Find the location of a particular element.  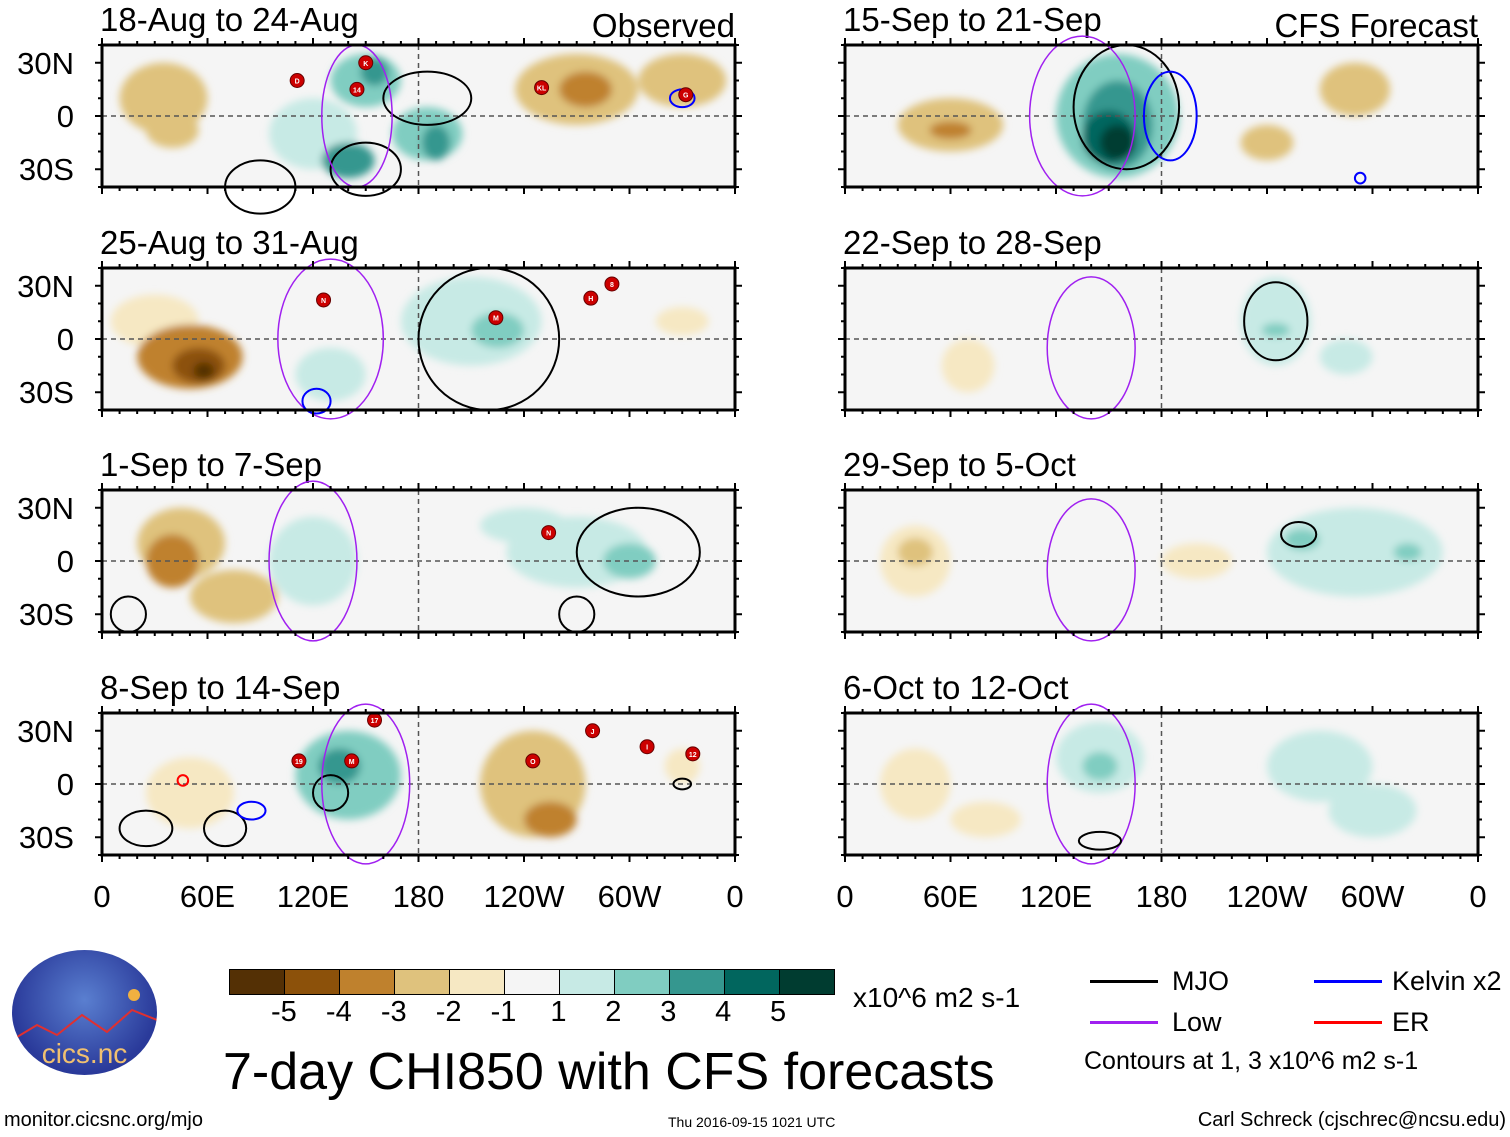

lon-label: 120E is located at coordinates (313, 896).